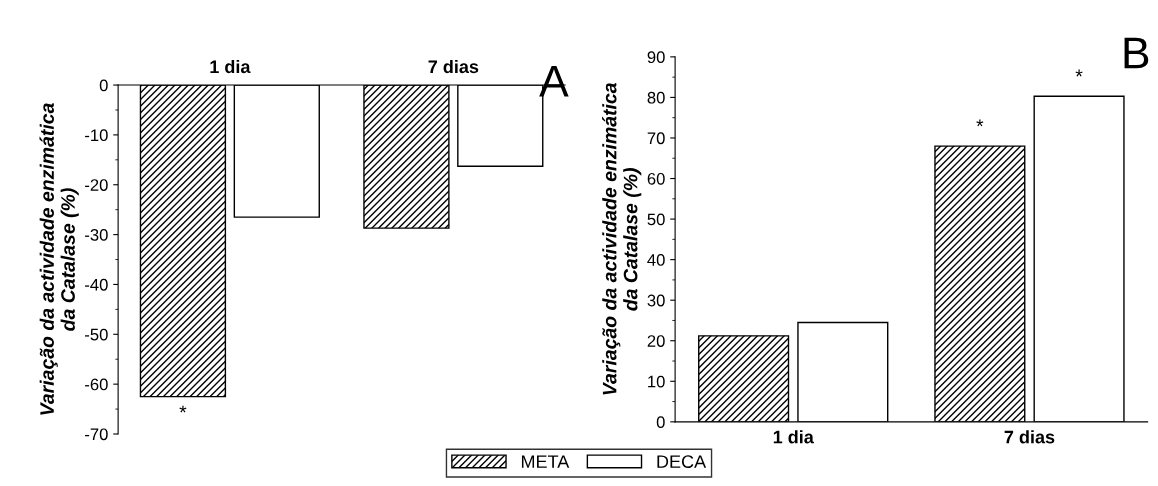  What do you see at coordinates (96, 334) in the screenshot?
I see `y-tick-label: -50` at bounding box center [96, 334].